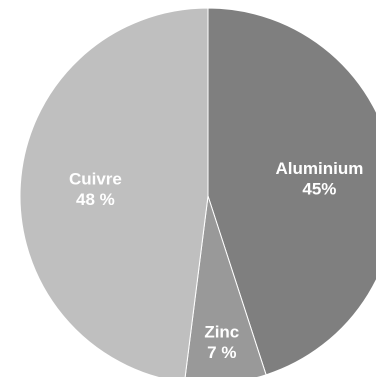  What do you see at coordinates (221, 352) in the screenshot?
I see `data-label-value: 7 %` at bounding box center [221, 352].